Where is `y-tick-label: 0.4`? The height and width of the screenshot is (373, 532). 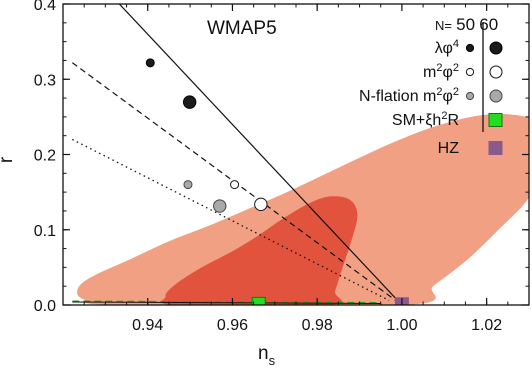
y-tick-label: 0.4 is located at coordinates (45, 7).